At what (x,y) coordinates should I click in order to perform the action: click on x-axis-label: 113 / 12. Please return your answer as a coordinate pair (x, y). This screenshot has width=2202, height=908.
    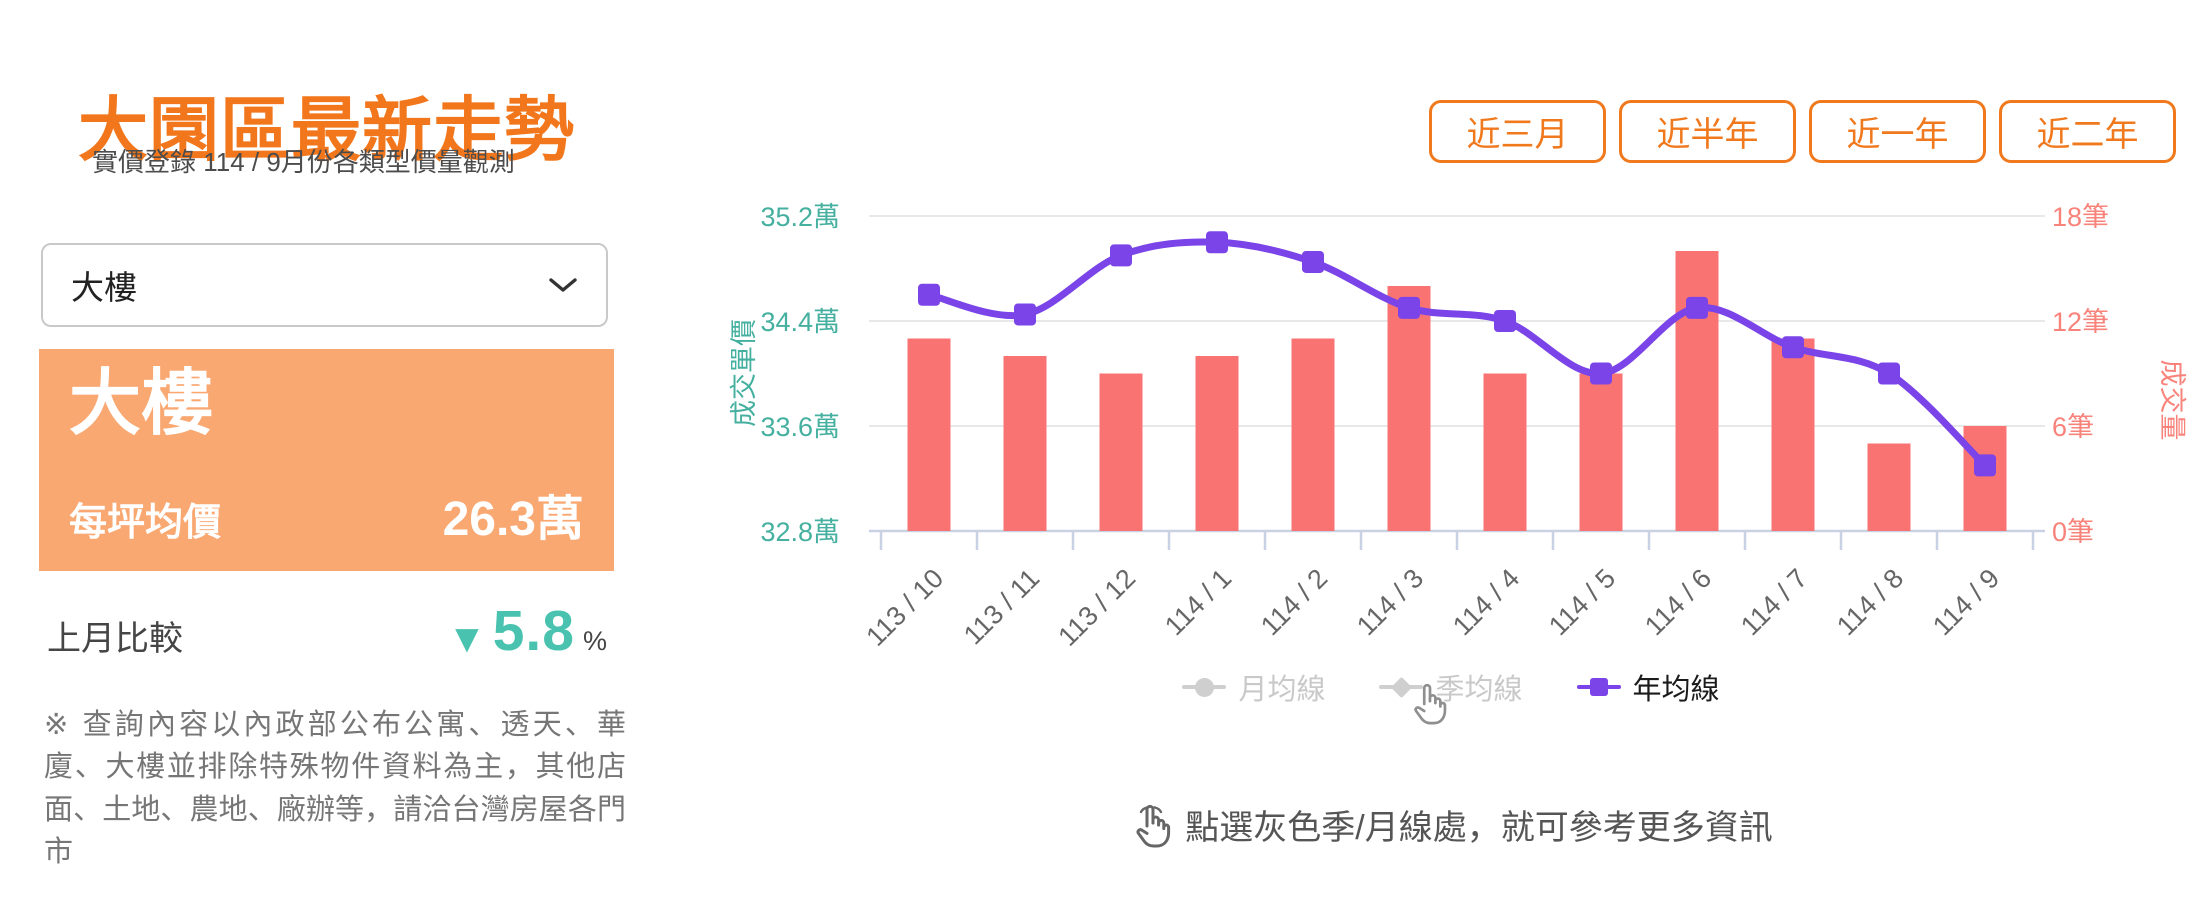
    Looking at the image, I should click on (1096, 607).